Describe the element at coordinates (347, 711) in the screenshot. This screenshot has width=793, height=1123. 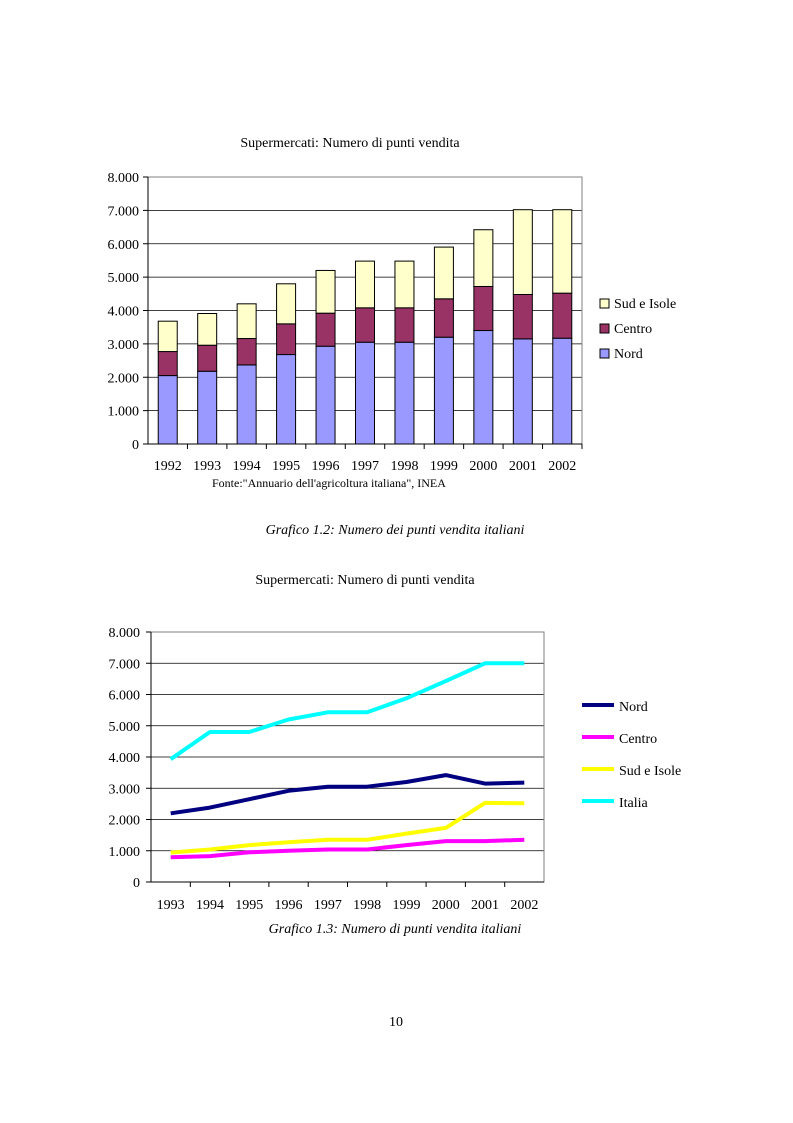
I see `line-series-italia` at that location.